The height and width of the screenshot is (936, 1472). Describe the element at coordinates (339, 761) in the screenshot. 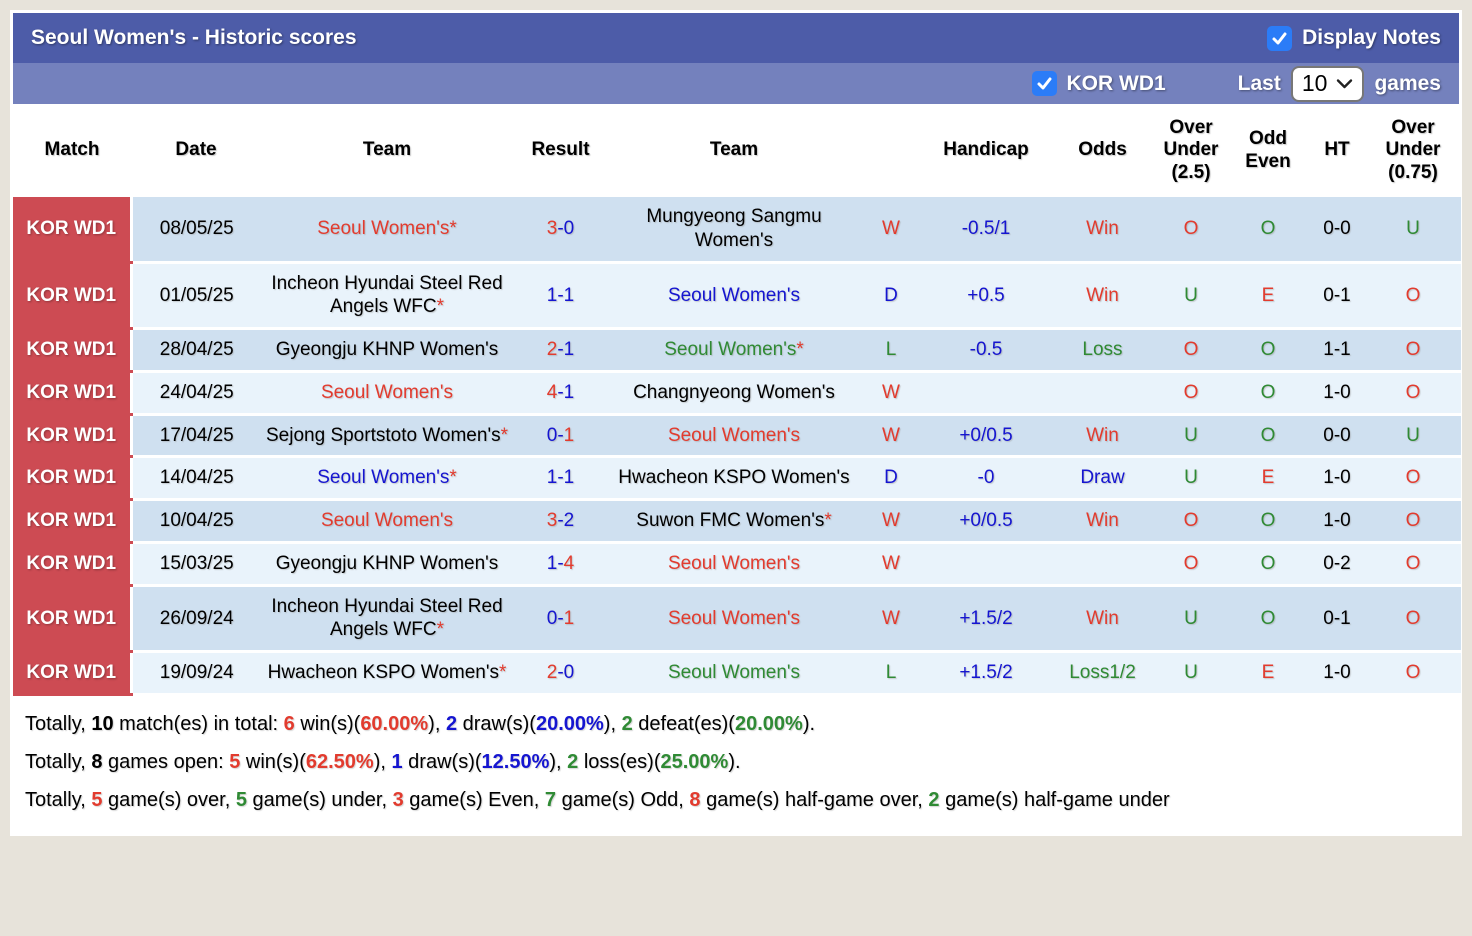

I see `text-segment: 62.50%` at that location.